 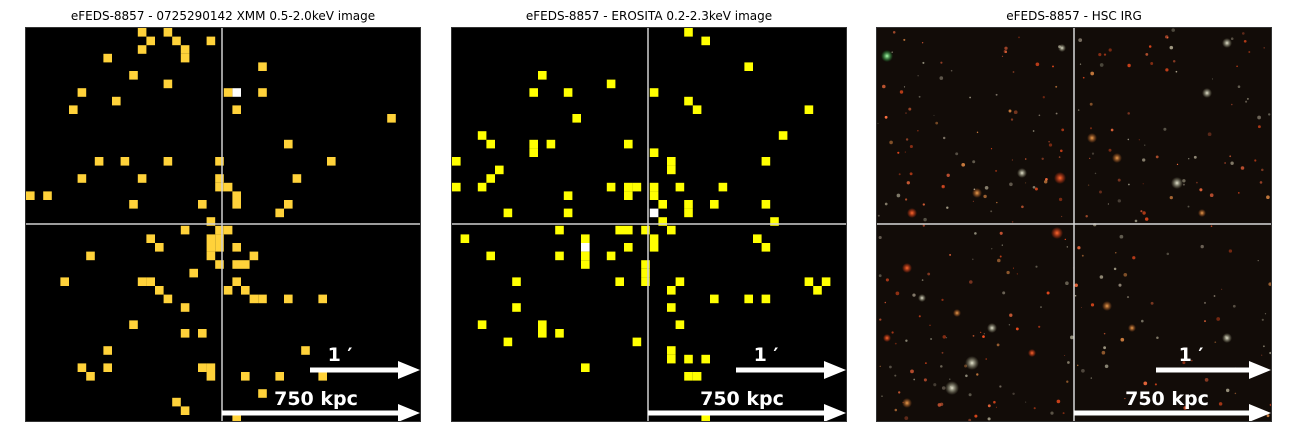 What do you see at coordinates (316, 399) in the screenshot?
I see `scale-kpc-label: 750 kpc` at bounding box center [316, 399].